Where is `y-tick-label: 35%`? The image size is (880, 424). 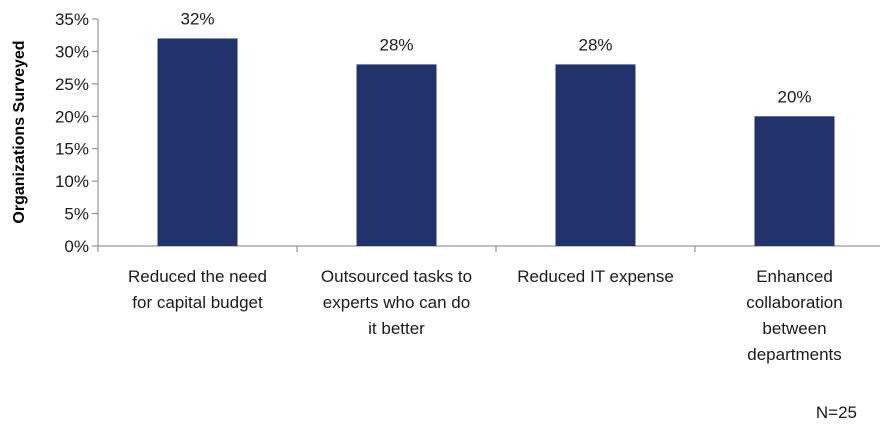
y-tick-label: 35% is located at coordinates (72, 19).